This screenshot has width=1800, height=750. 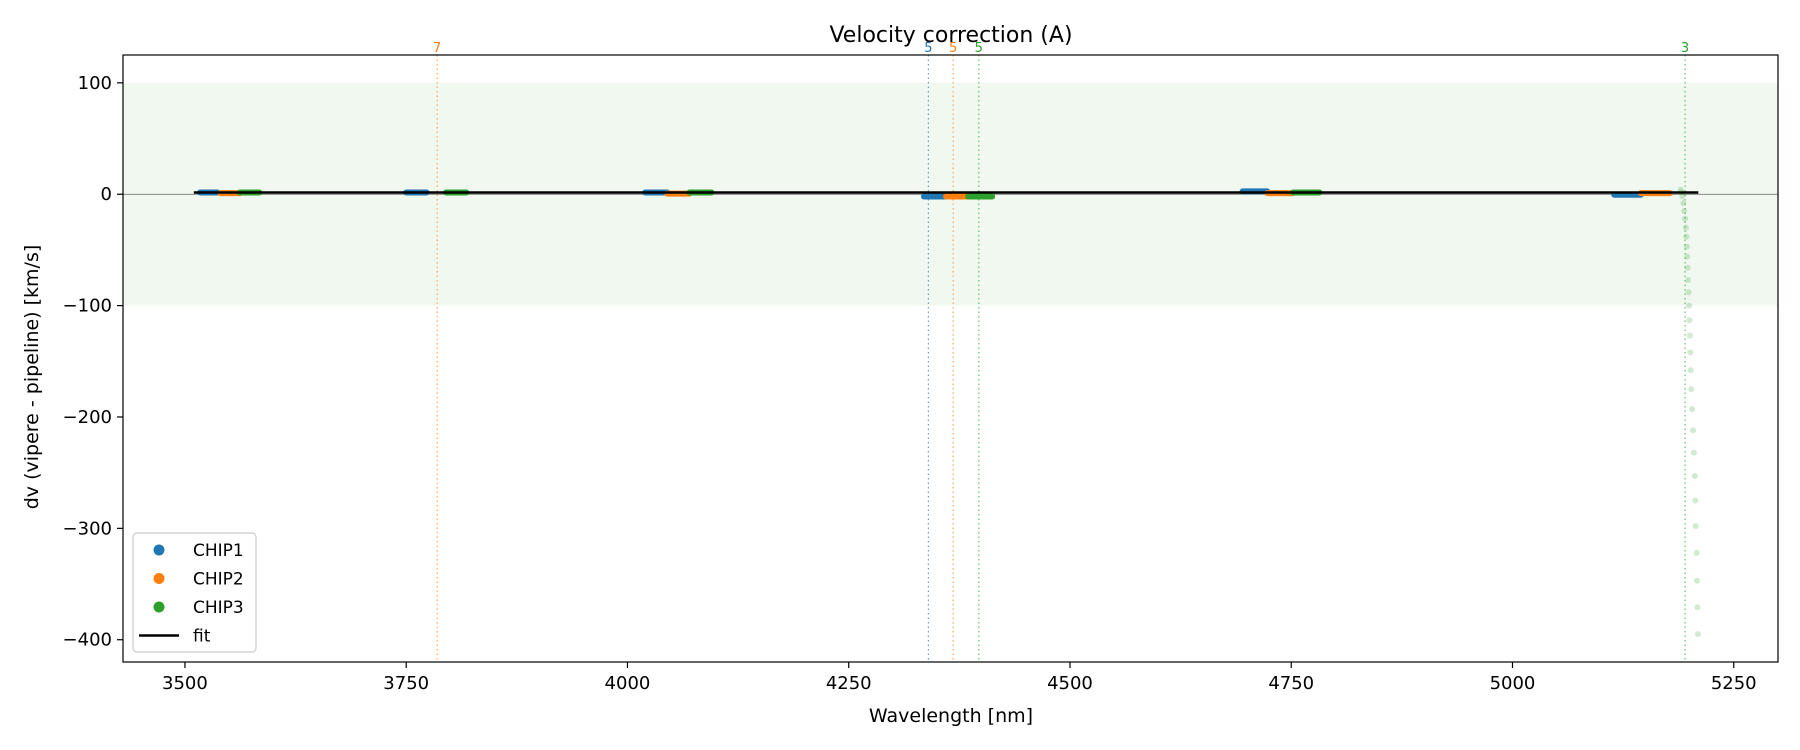 What do you see at coordinates (185, 683) in the screenshot?
I see `x-tick-label: 3500` at bounding box center [185, 683].